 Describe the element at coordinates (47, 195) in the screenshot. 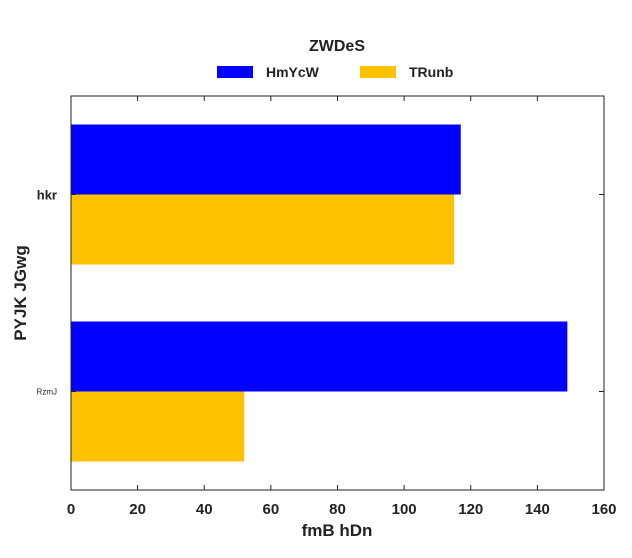

I see `y-tick-label: hkr` at that location.